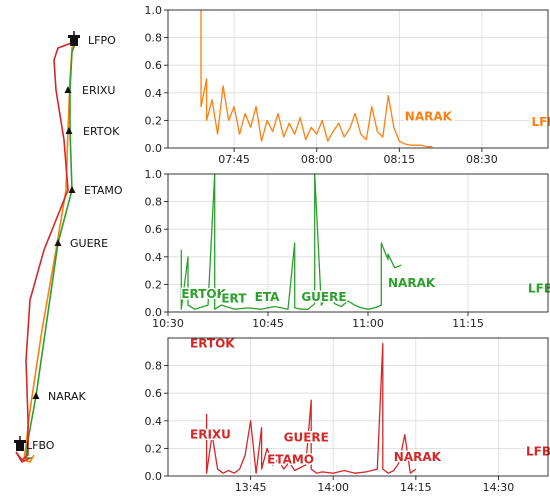  Describe the element at coordinates (482, 159) in the screenshot. I see `x-tick-label: 08:30` at that location.